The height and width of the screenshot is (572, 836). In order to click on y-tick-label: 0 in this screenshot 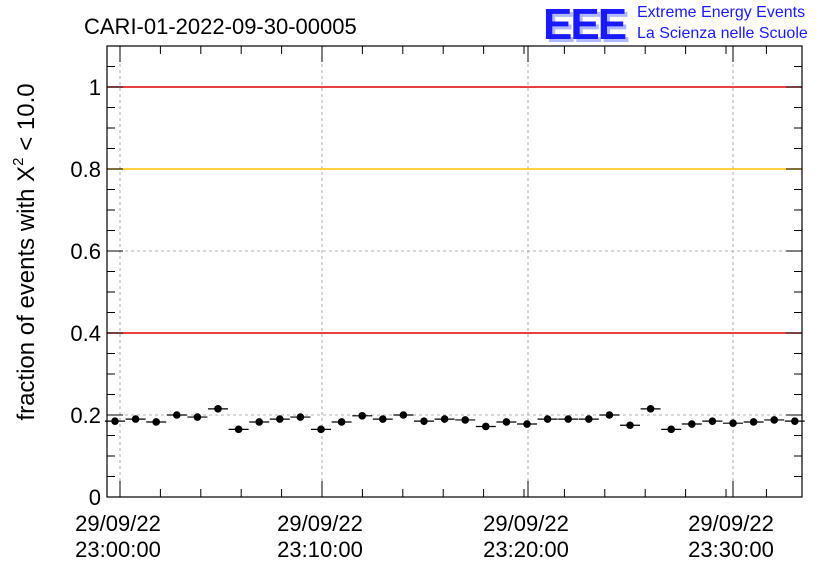, I will do `click(95, 497)`.